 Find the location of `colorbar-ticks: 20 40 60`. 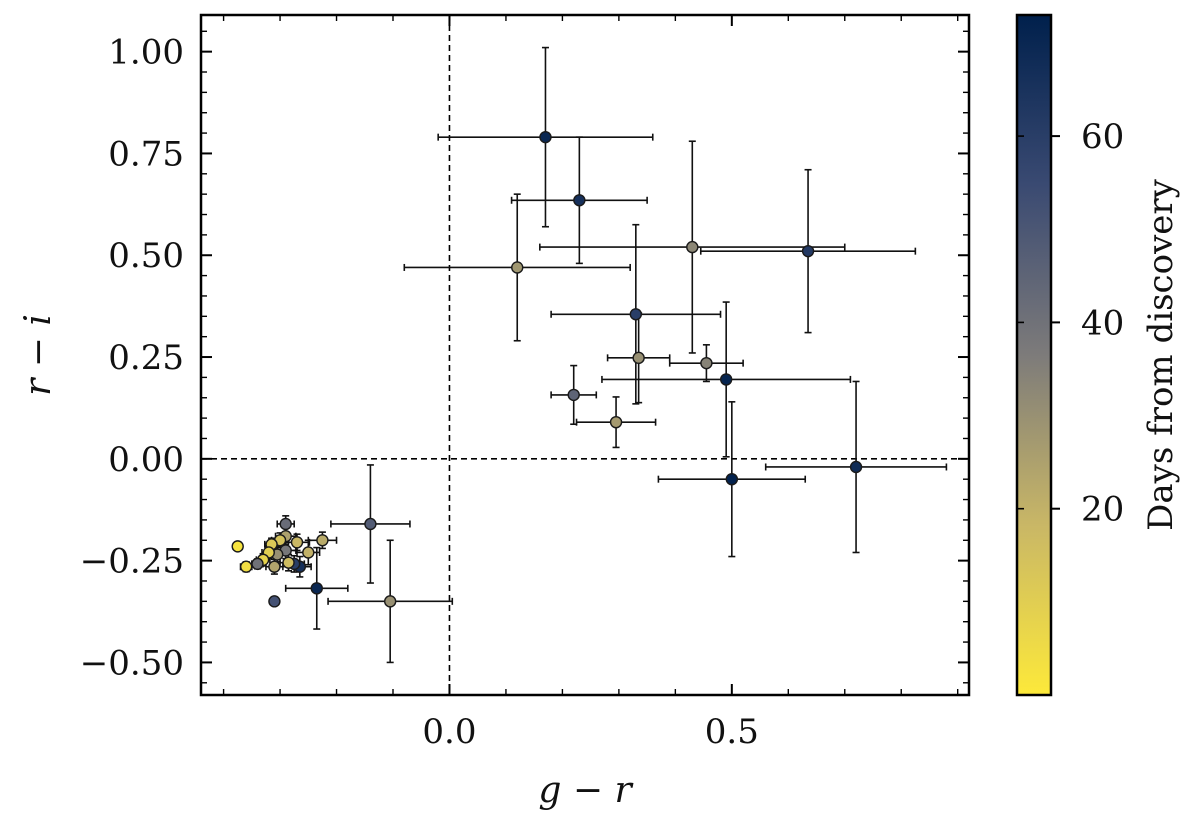

colorbar-ticks: 20 40 60 is located at coordinates (1070, 323).